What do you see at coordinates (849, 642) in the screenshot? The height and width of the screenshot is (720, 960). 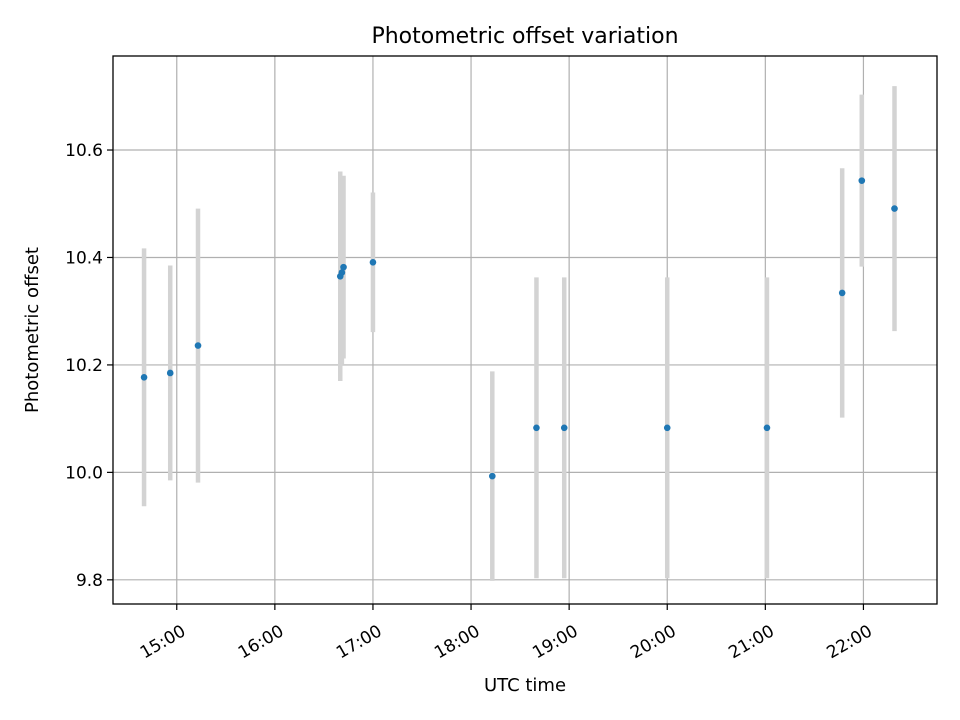 I see `x-tick-label: 22:00` at bounding box center [849, 642].